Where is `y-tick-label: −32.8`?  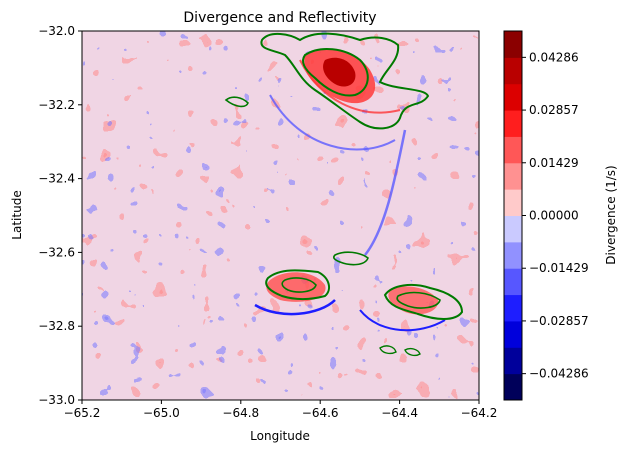 y-tick-label: −32.8 is located at coordinates (56, 326).